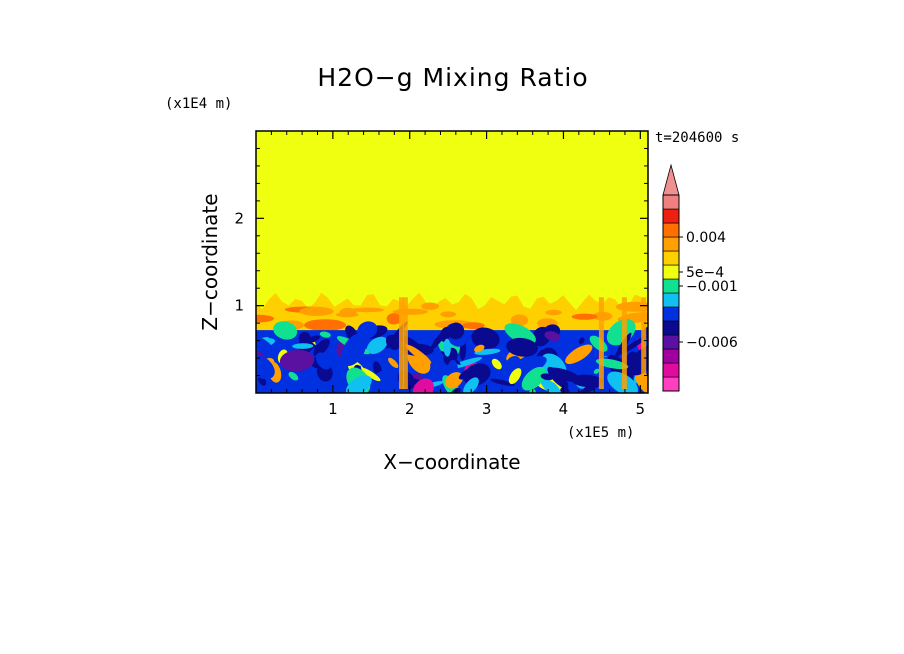 The height and width of the screenshot is (654, 904). Describe the element at coordinates (210, 261) in the screenshot. I see `y-axis-label: Z−coordinate` at that location.